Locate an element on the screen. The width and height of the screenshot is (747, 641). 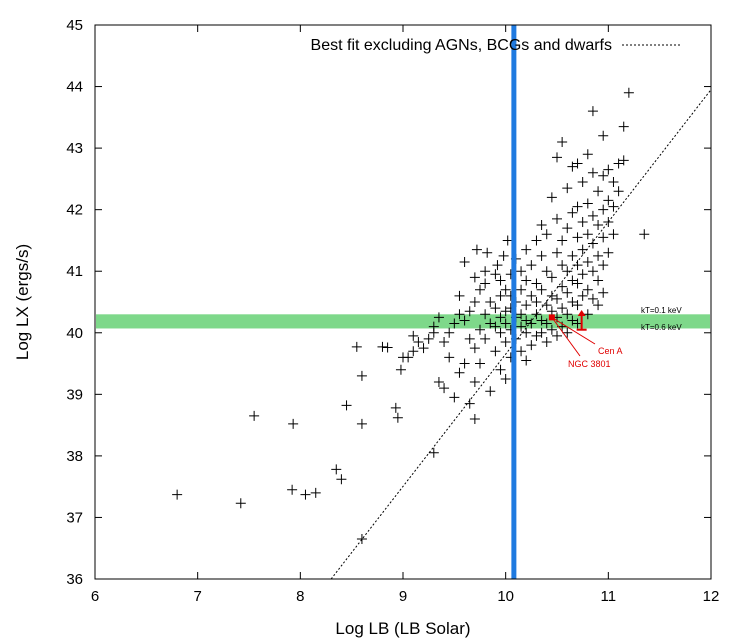
ngc-leader is located at coordinates (566, 337).